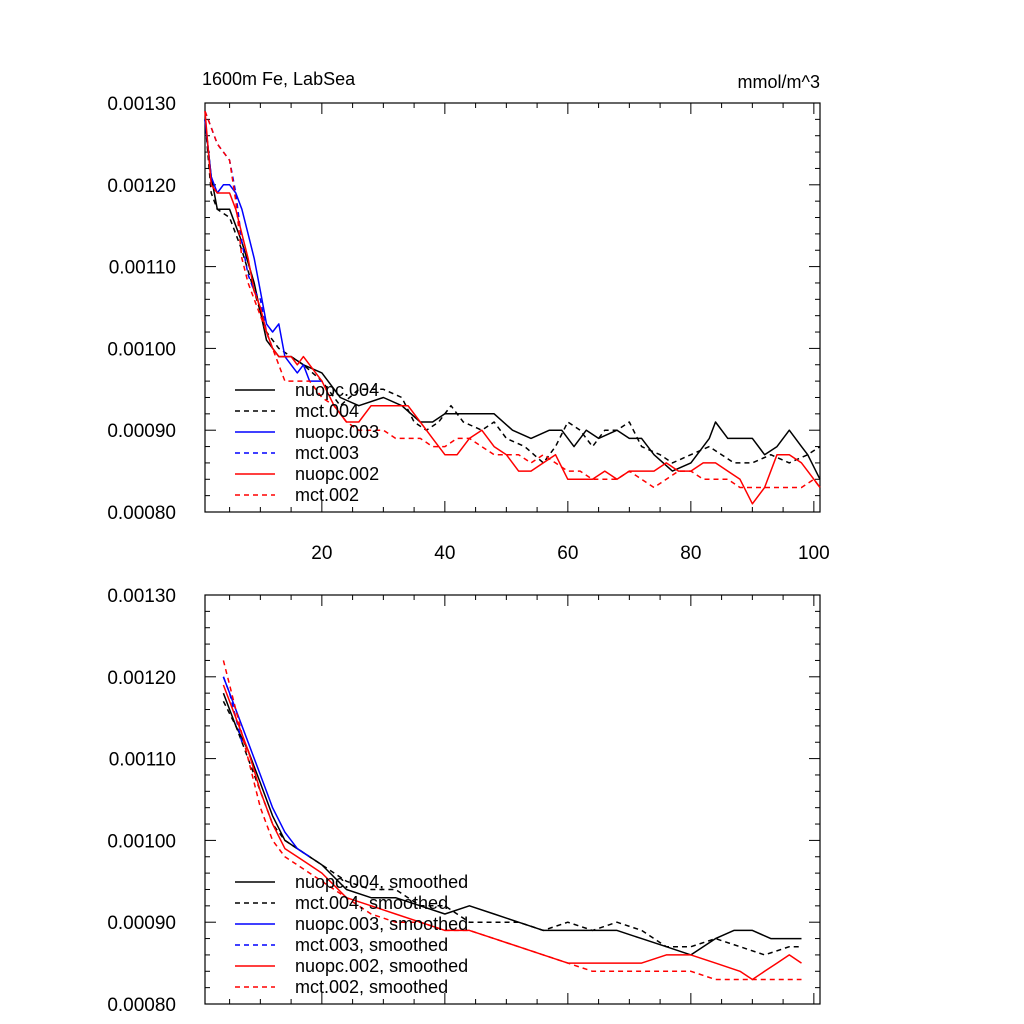 This screenshot has width=1024, height=1024. Describe the element at coordinates (690, 553) in the screenshot. I see `chart0-x-tick-label: 80` at that location.